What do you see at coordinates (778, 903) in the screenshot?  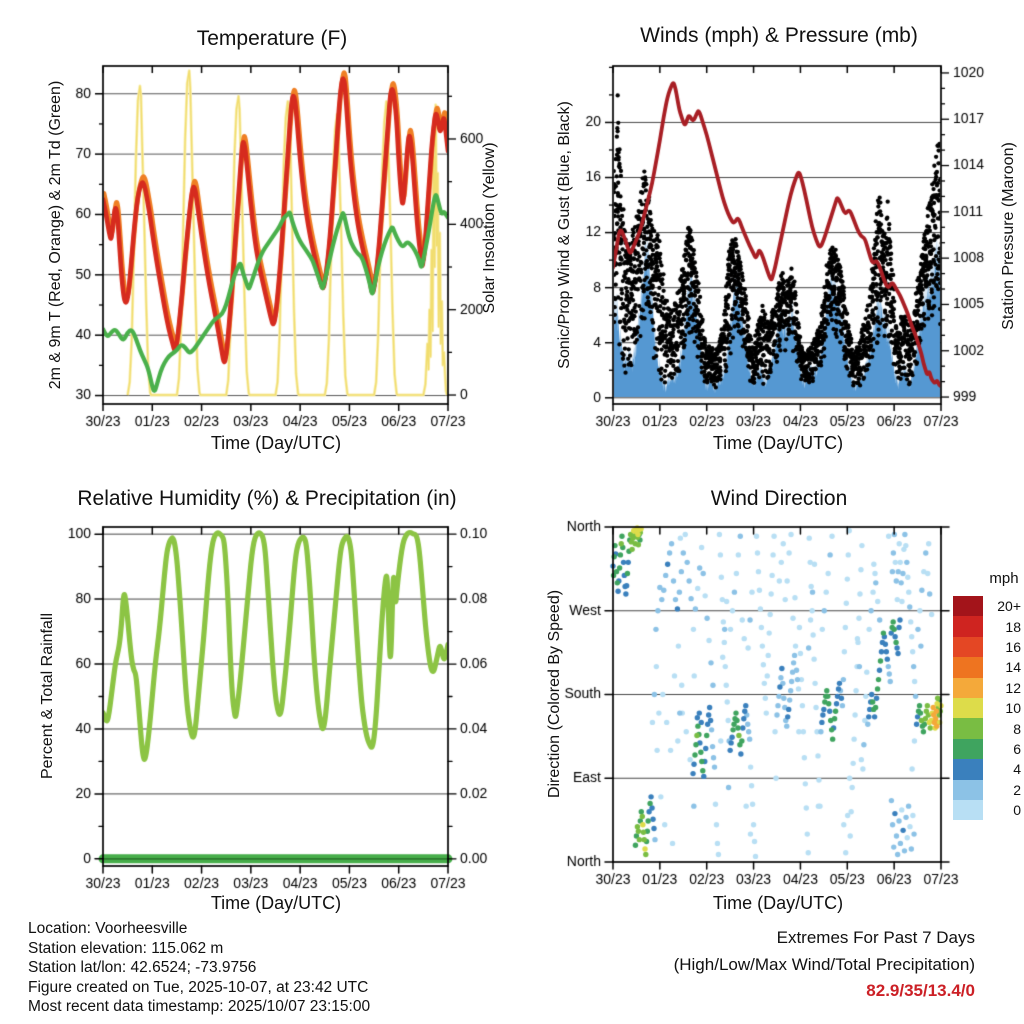 I see `direction-x-axis-label: Time (Day/UTC)` at bounding box center [778, 903].